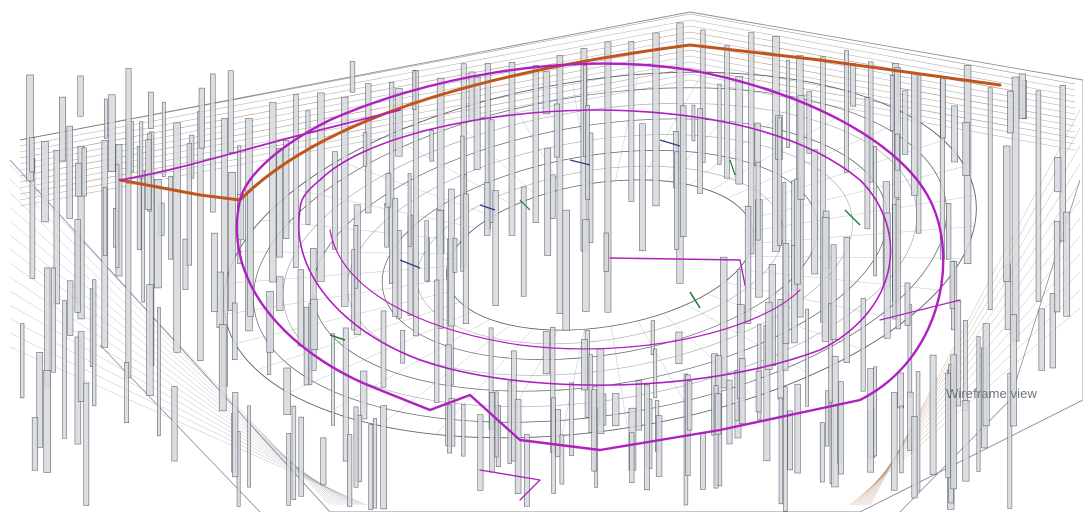  Describe the element at coordinates (991, 393) in the screenshot. I see `view-caption: Wireframe view` at that location.